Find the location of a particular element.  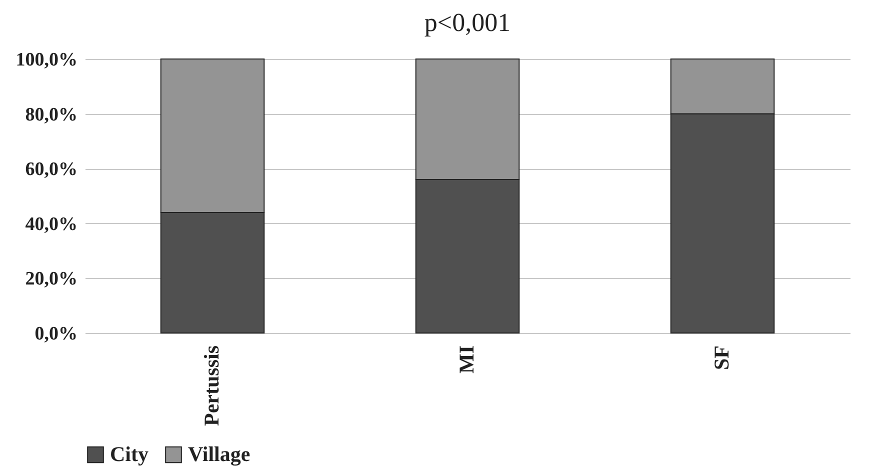

y-tick-label: 100,0% is located at coordinates (47, 60).